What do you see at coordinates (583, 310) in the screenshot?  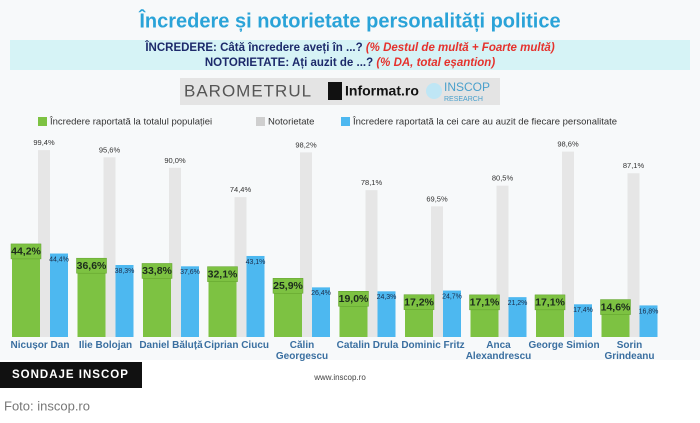 I see `value-label: 17,4%` at bounding box center [583, 310].